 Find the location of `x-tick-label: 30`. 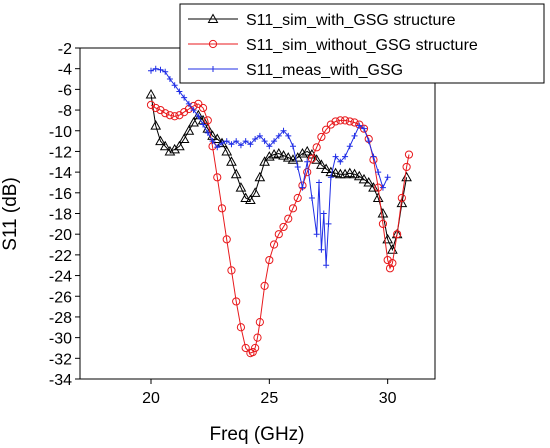

x-tick-label: 30 is located at coordinates (388, 398).